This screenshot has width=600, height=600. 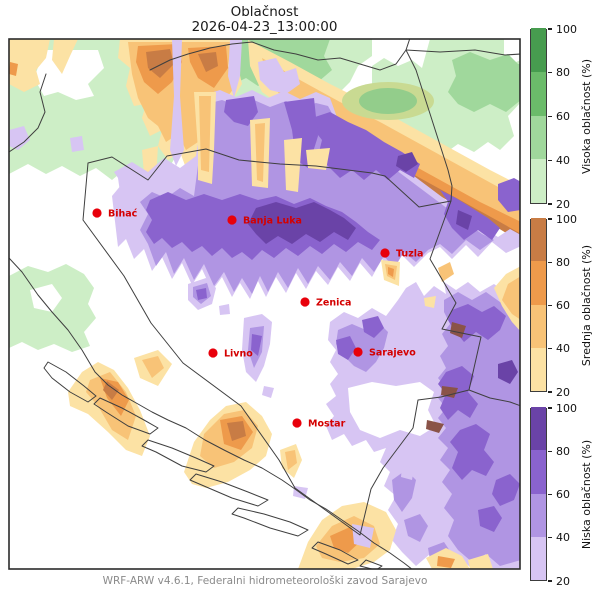 I want to click on title-block: Oblačnost 2026-04-23_13:00:00, so click(x=264, y=19).